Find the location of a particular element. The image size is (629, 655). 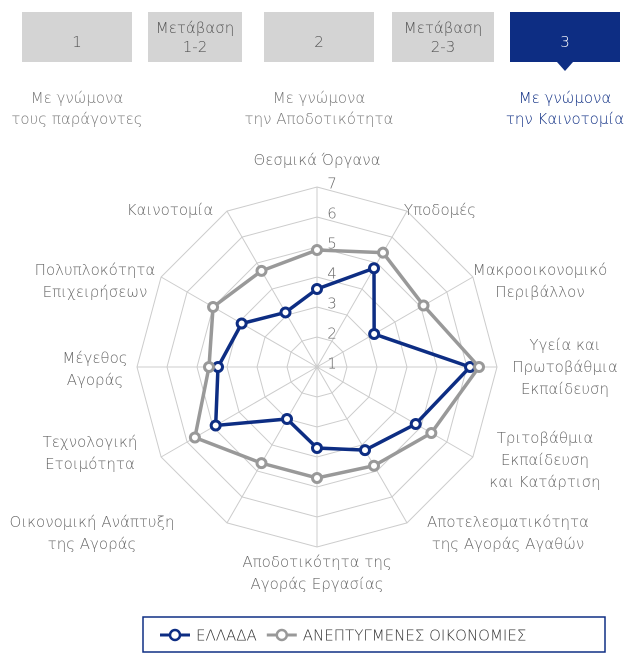

axis-label: Πολυπλοκότητα Επιχειρήσεων is located at coordinates (95, 281).